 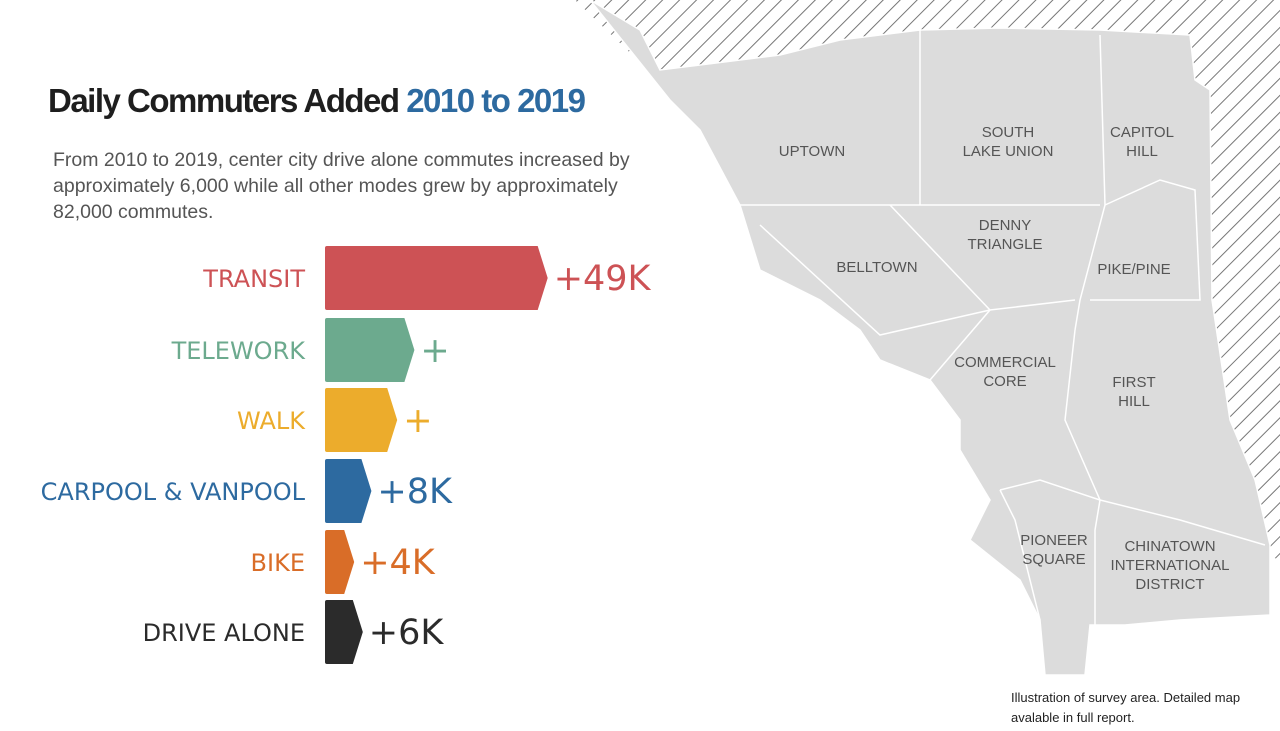 I want to click on value-label: +49K, so click(x=603, y=279).